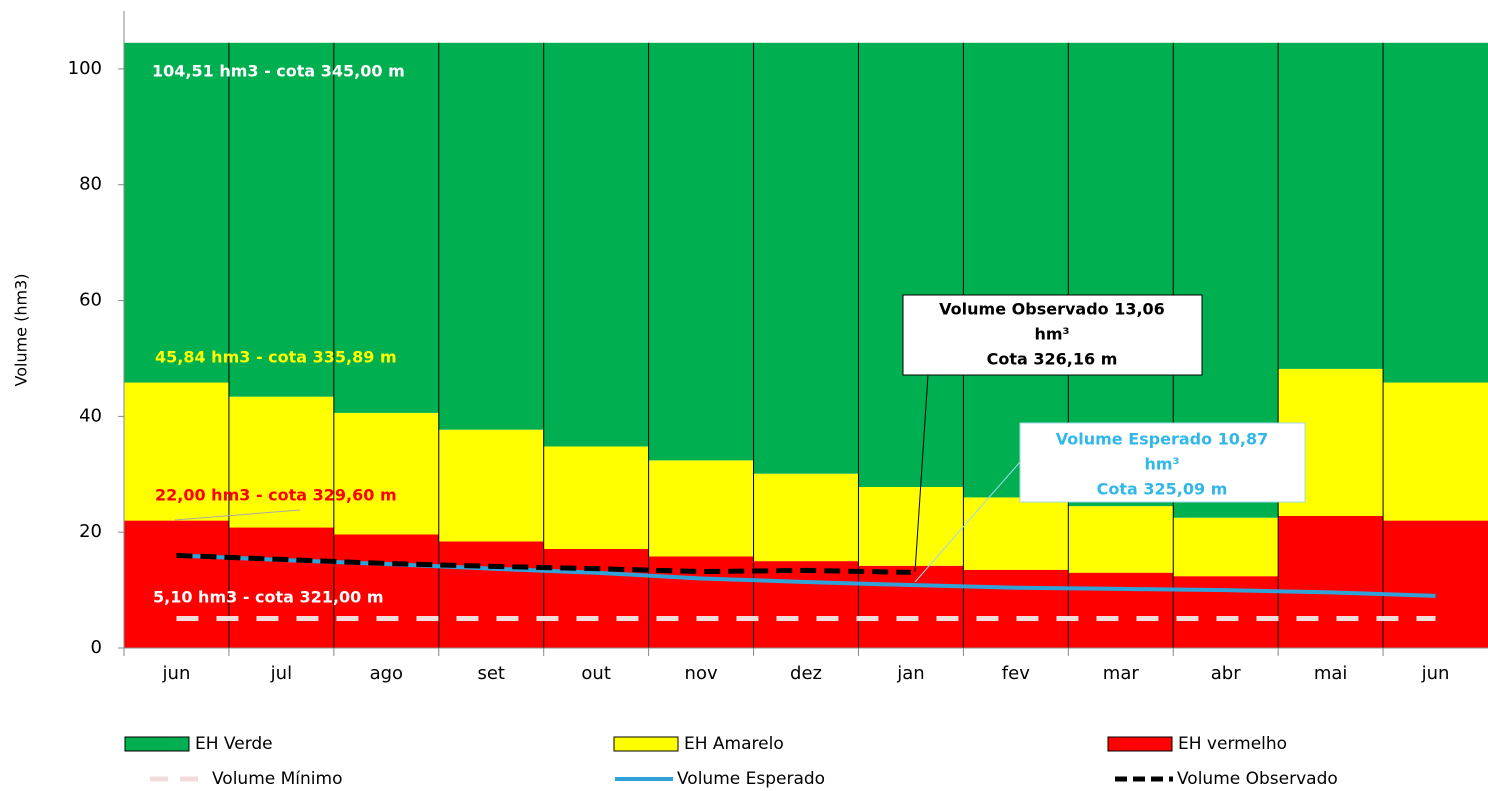 The image size is (1488, 791). What do you see at coordinates (1232, 744) in the screenshot?
I see `legend-label: EH vermelho` at bounding box center [1232, 744].